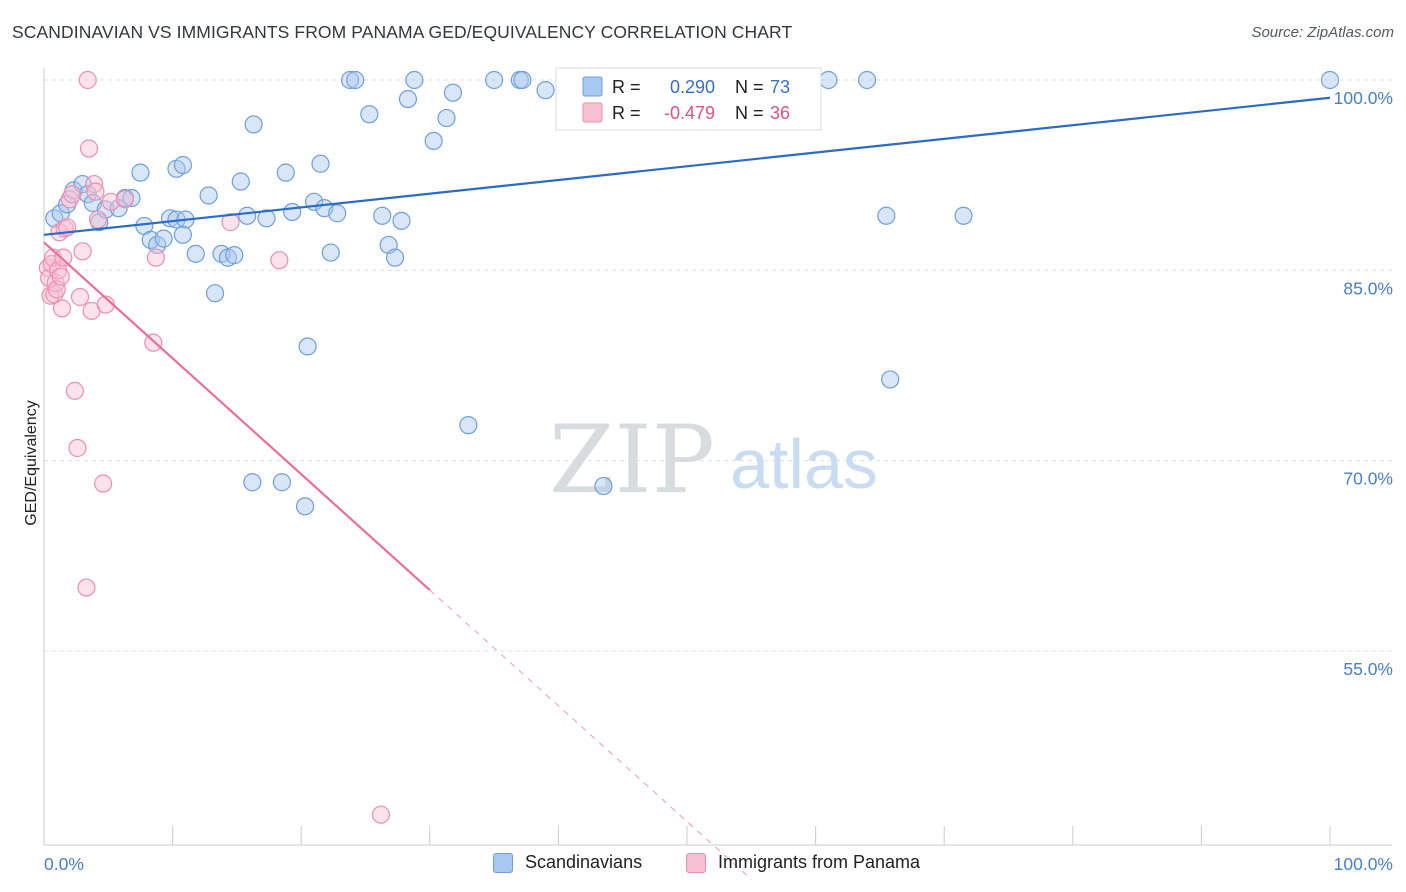 This screenshot has height=892, width=1406. I want to click on legend-r-label-2: R =, so click(626, 113).